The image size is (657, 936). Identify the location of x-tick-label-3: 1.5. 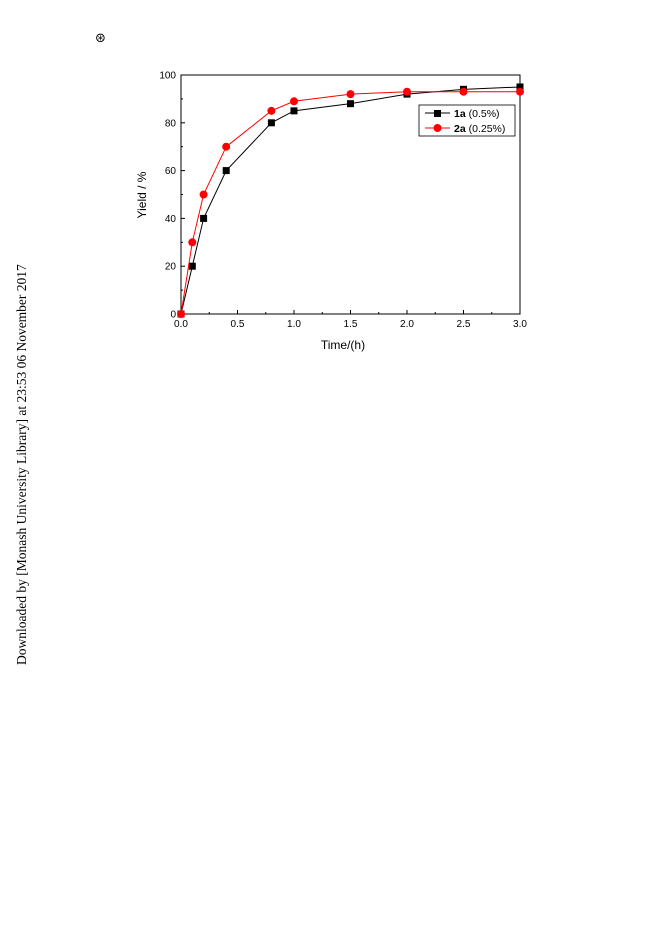
(351, 324).